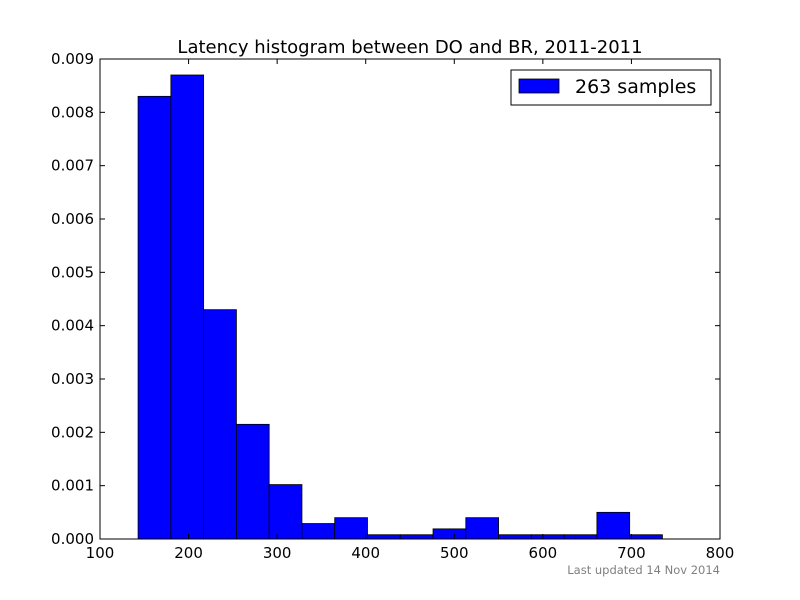  What do you see at coordinates (72, 112) in the screenshot?
I see `y-tick-label: 0.008` at bounding box center [72, 112].